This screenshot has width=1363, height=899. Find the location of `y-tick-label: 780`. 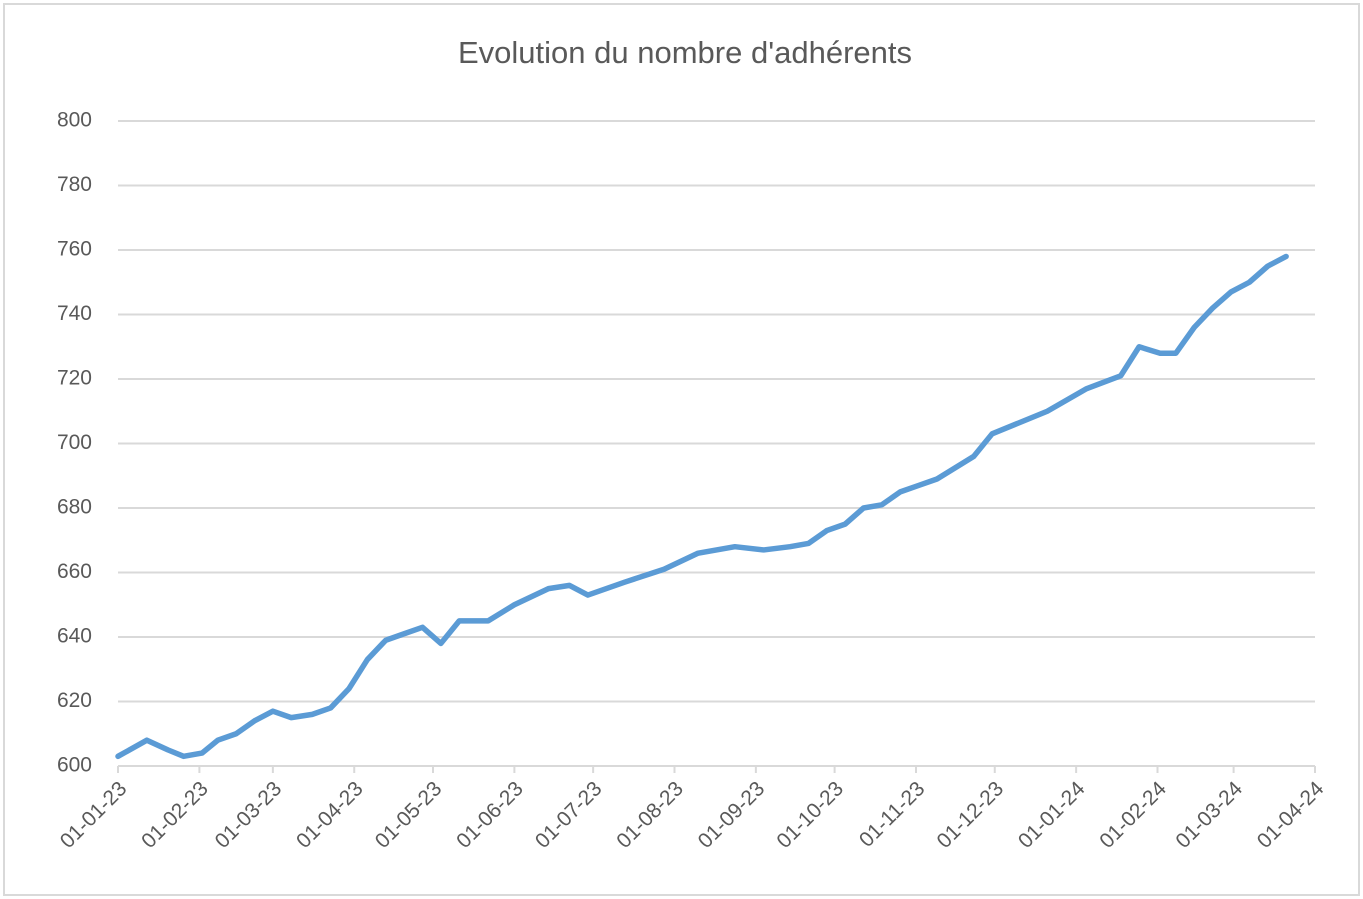

y-tick-label: 780 is located at coordinates (74, 184).